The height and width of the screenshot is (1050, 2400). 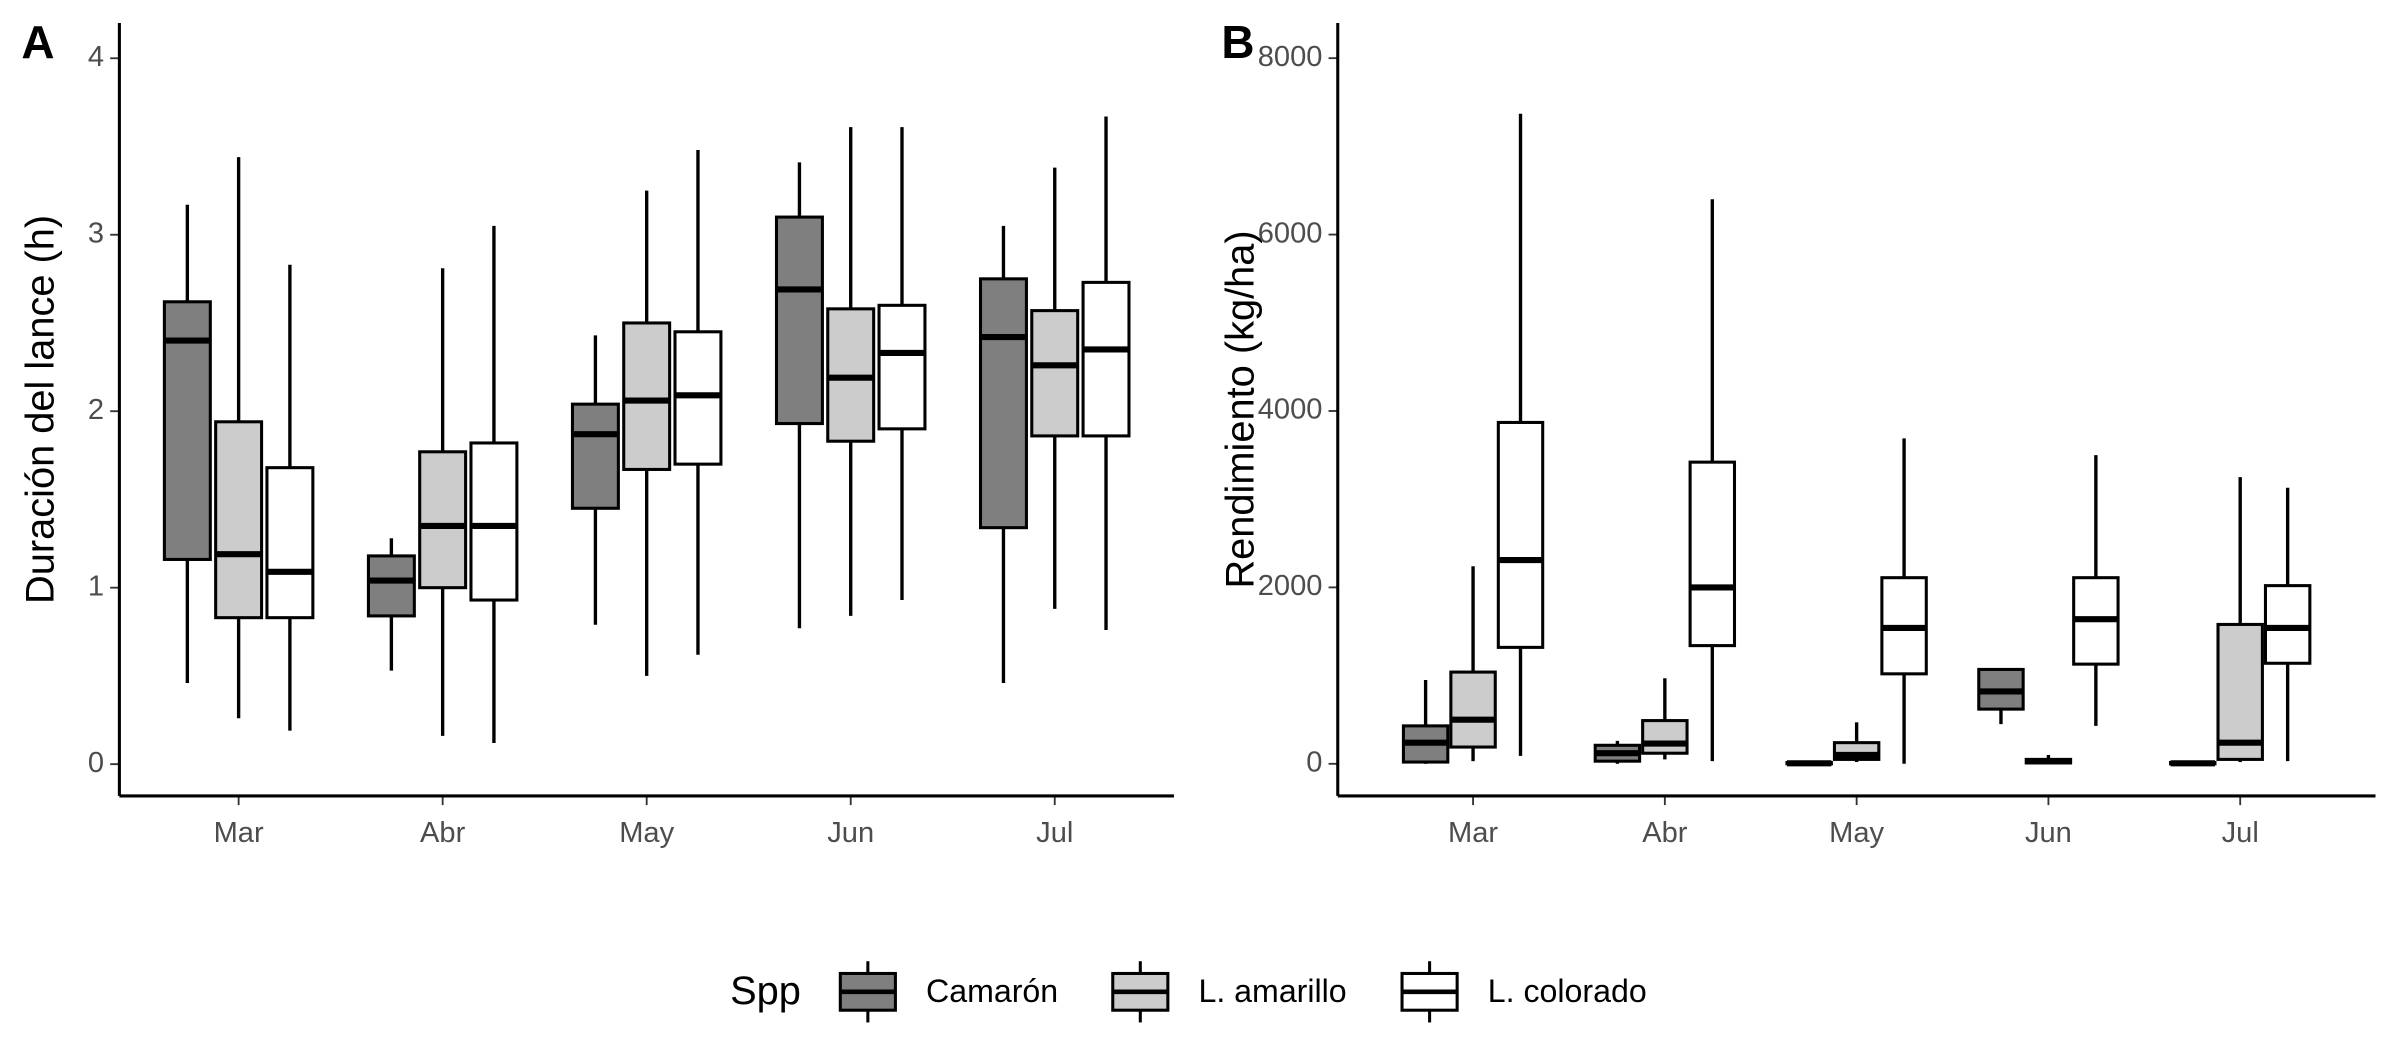 I want to click on y-axis-title: Rendimiento (kg/ha), so click(x=1240, y=409).